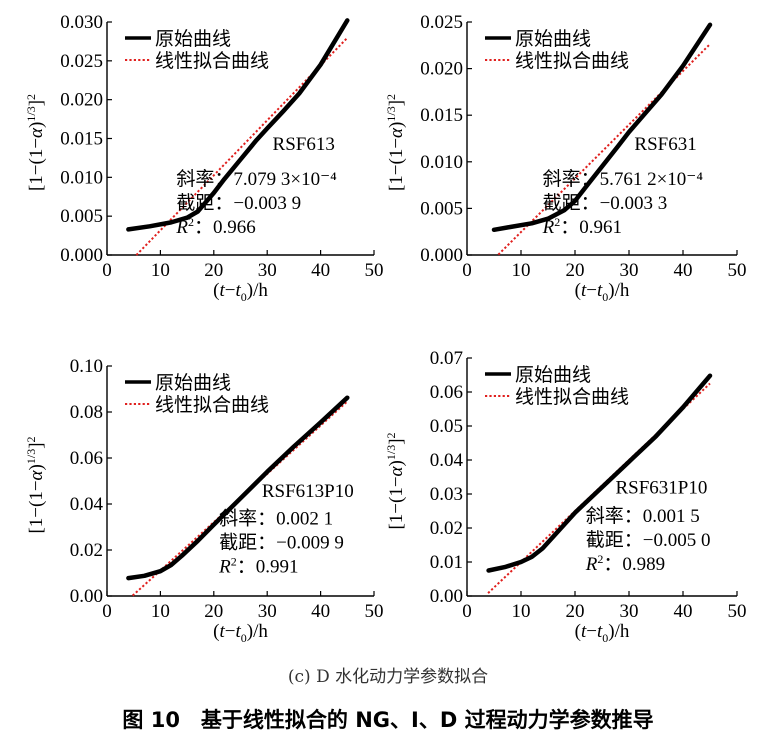  I want to click on slope-label: 斜率：0.002 1, so click(276, 519).